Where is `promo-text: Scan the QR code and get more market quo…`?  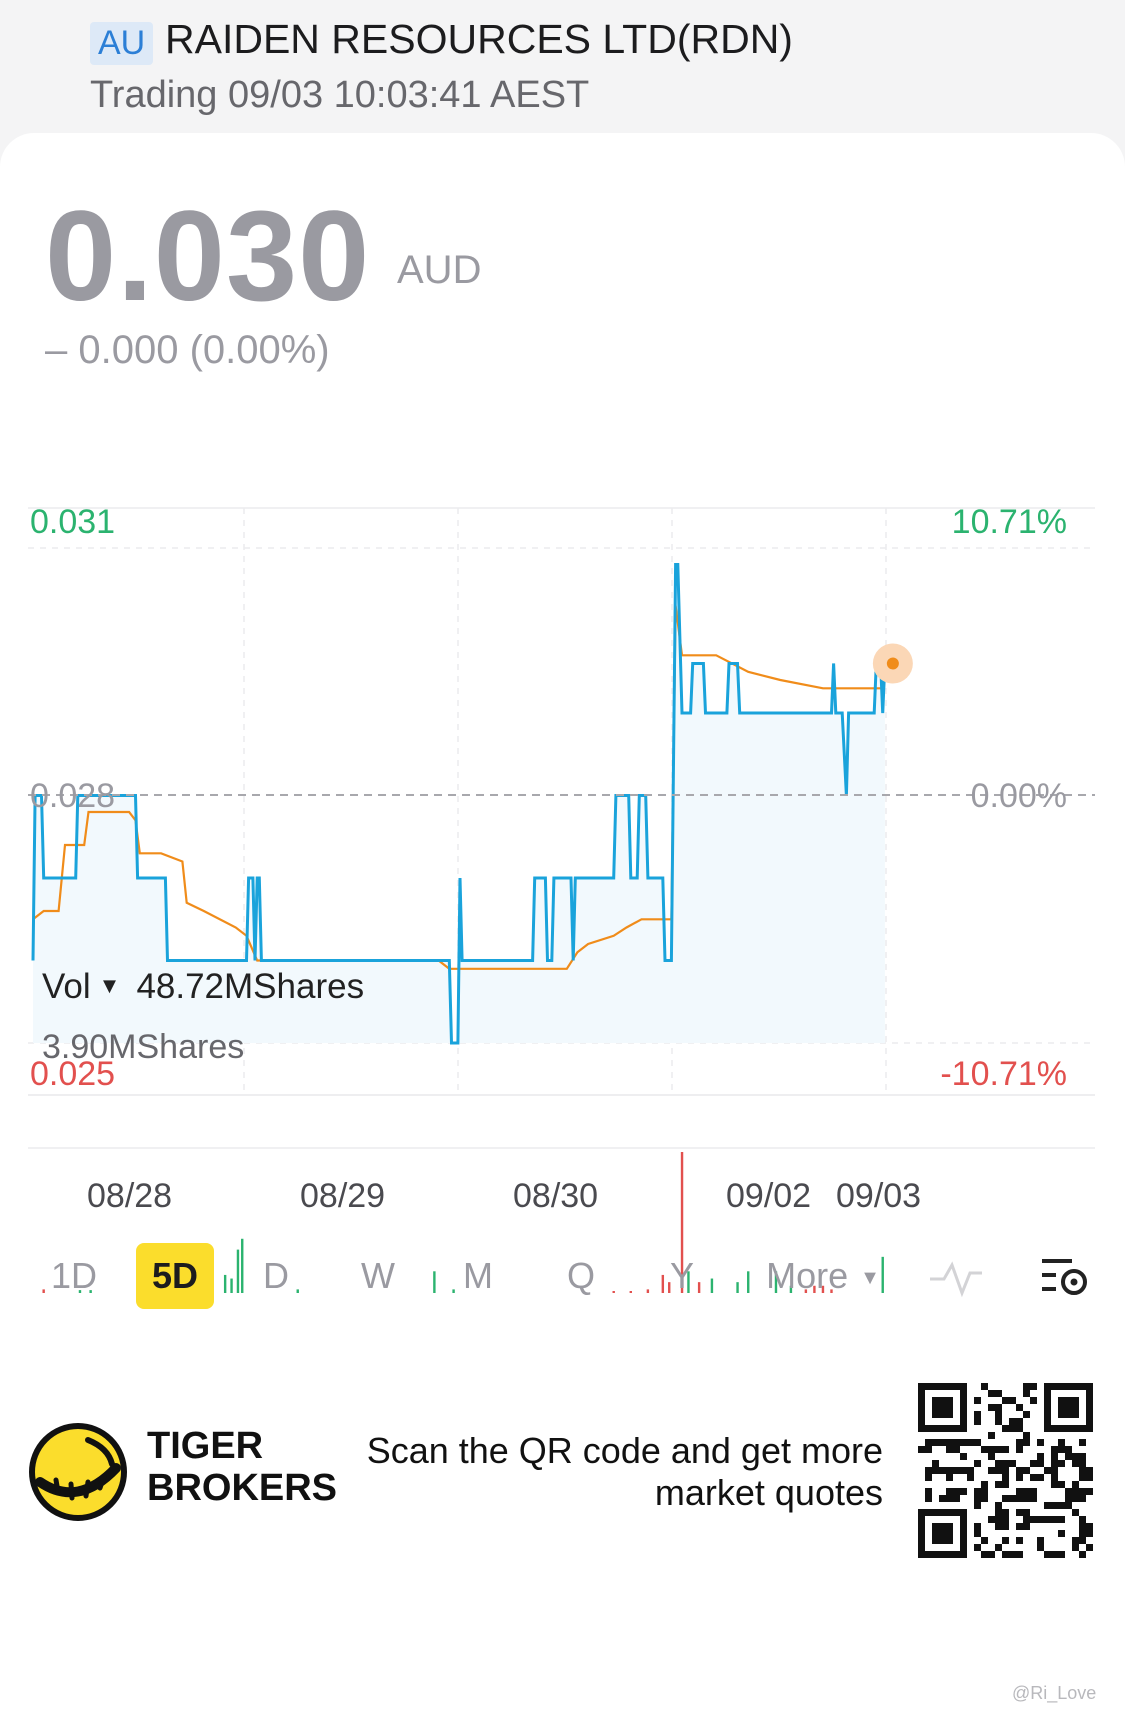 promo-text: Scan the QR code and get more market quo… is located at coordinates (624, 1471).